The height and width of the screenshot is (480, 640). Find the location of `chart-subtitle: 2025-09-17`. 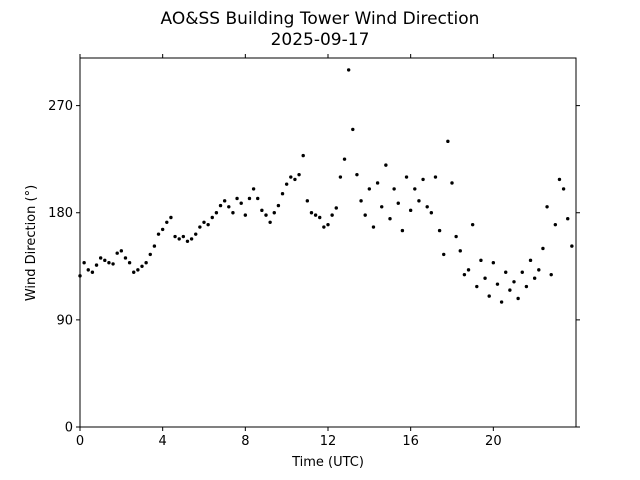

chart-subtitle: 2025-09-17 is located at coordinates (320, 40).